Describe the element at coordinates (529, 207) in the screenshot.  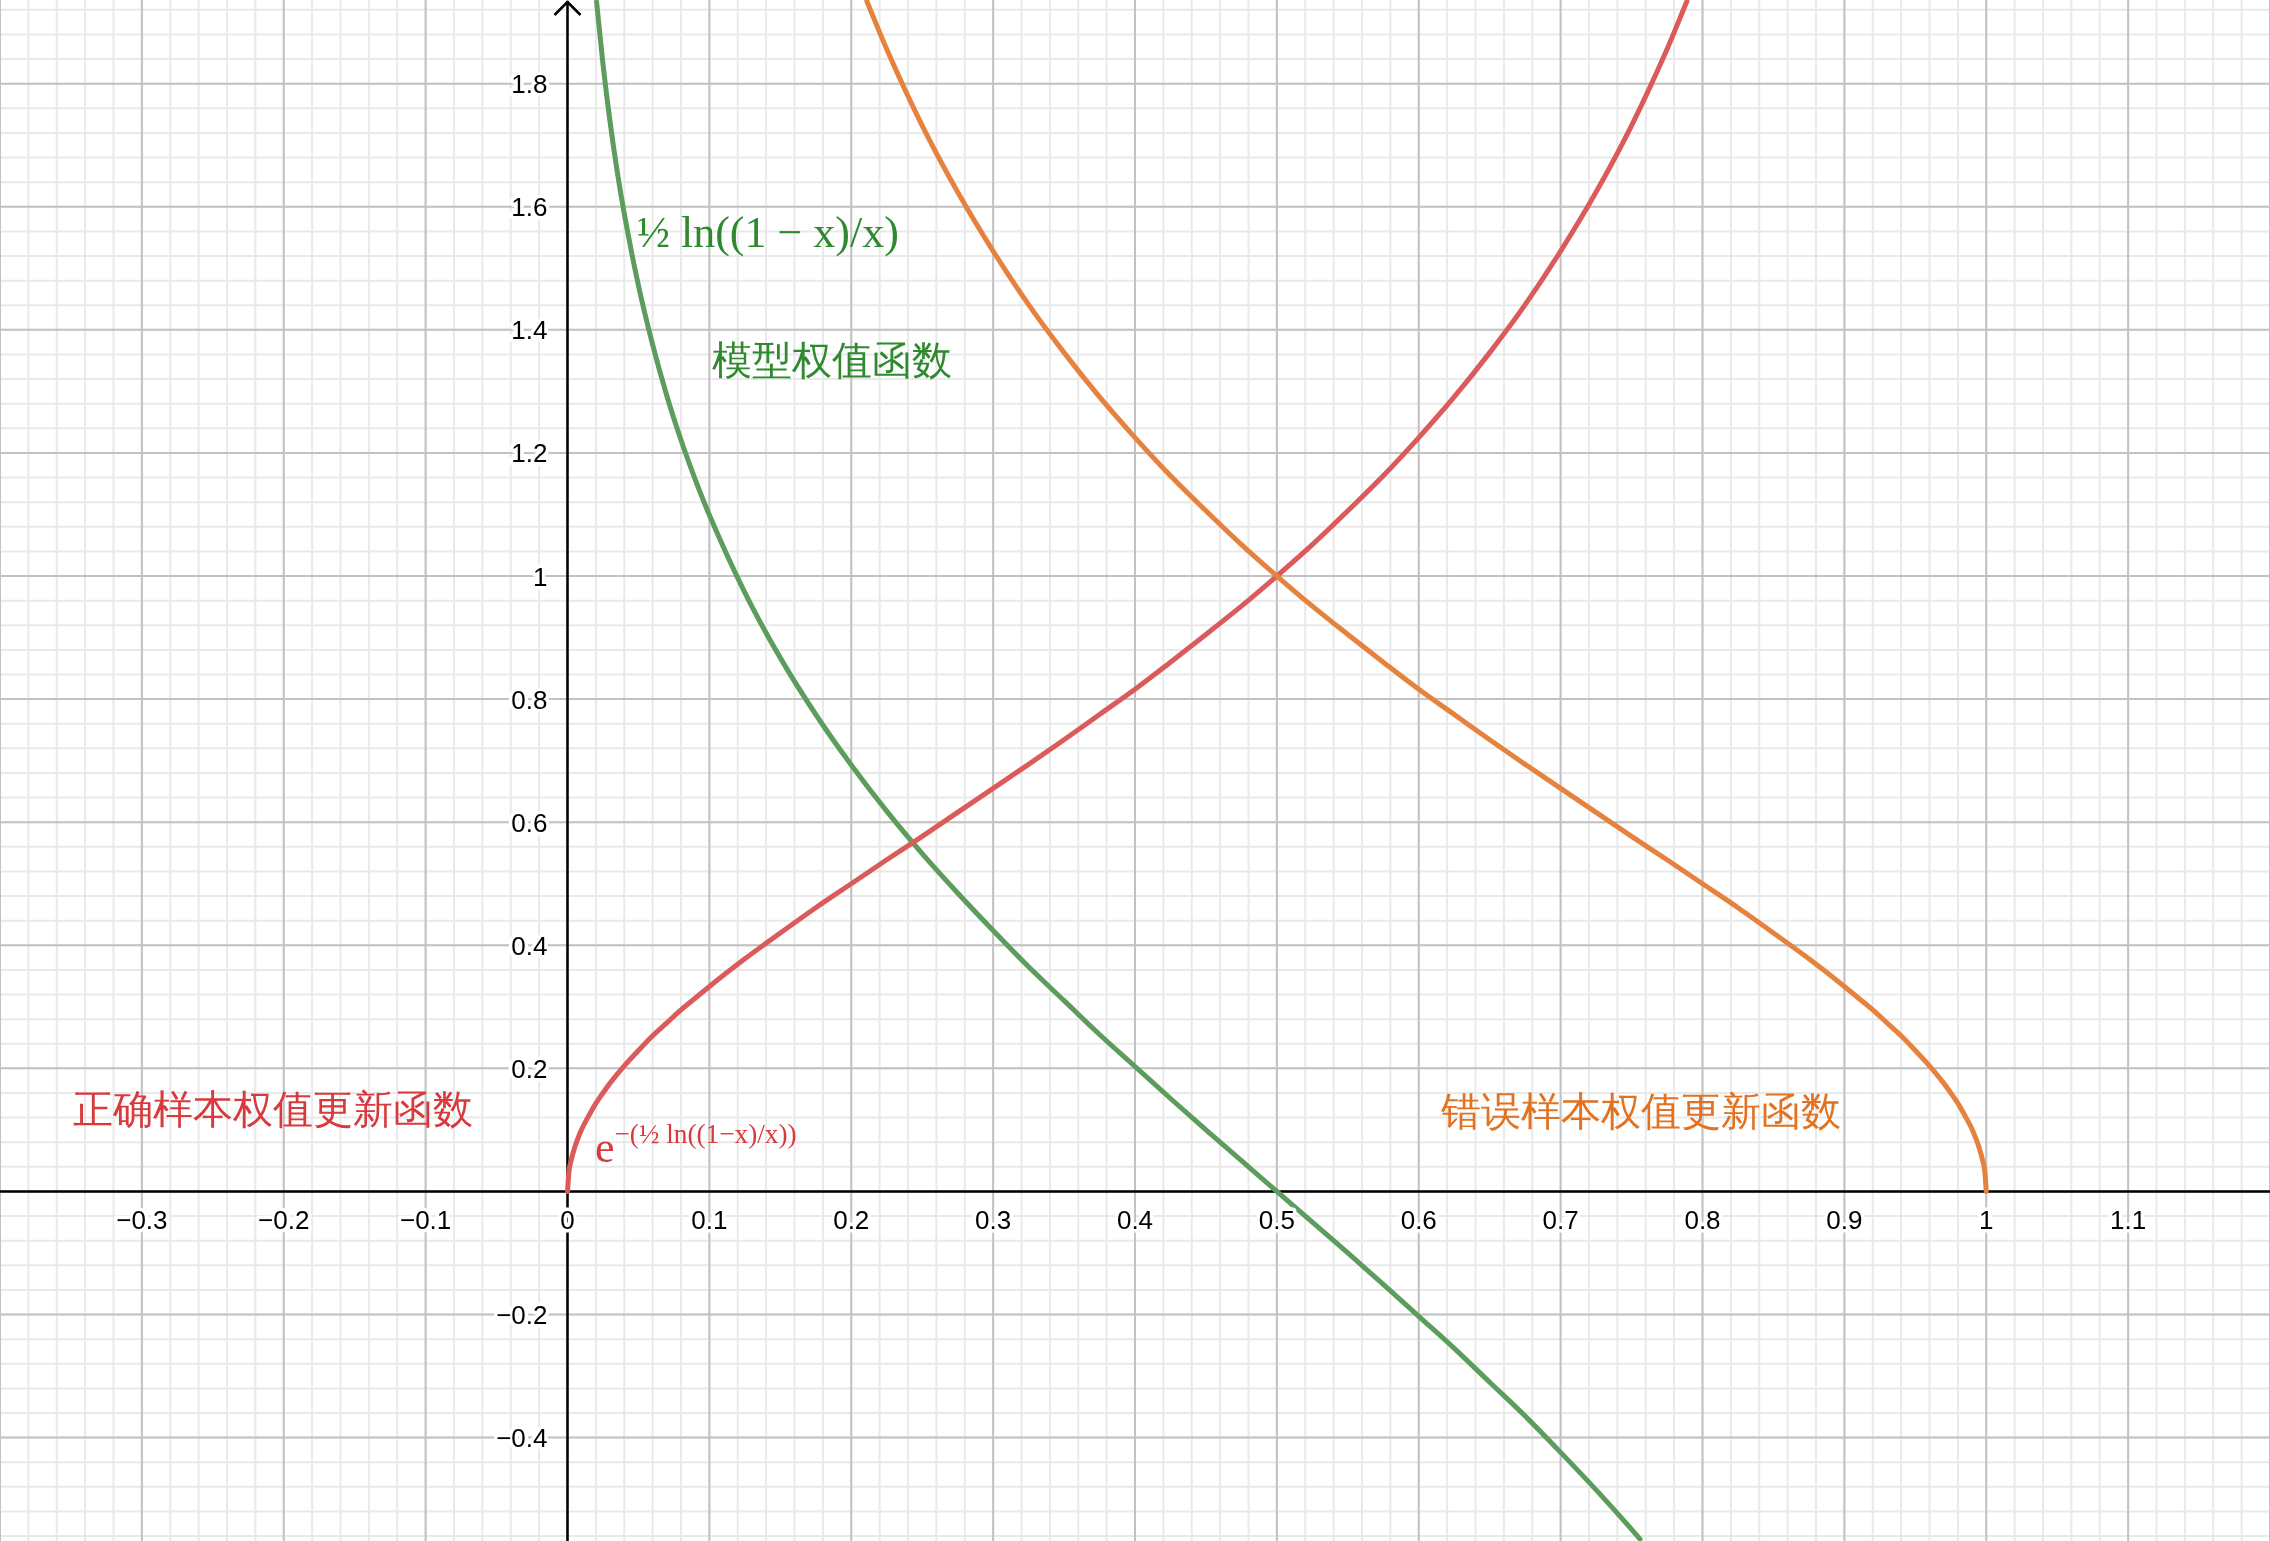
I see `y-tick-label: 1.6` at that location.